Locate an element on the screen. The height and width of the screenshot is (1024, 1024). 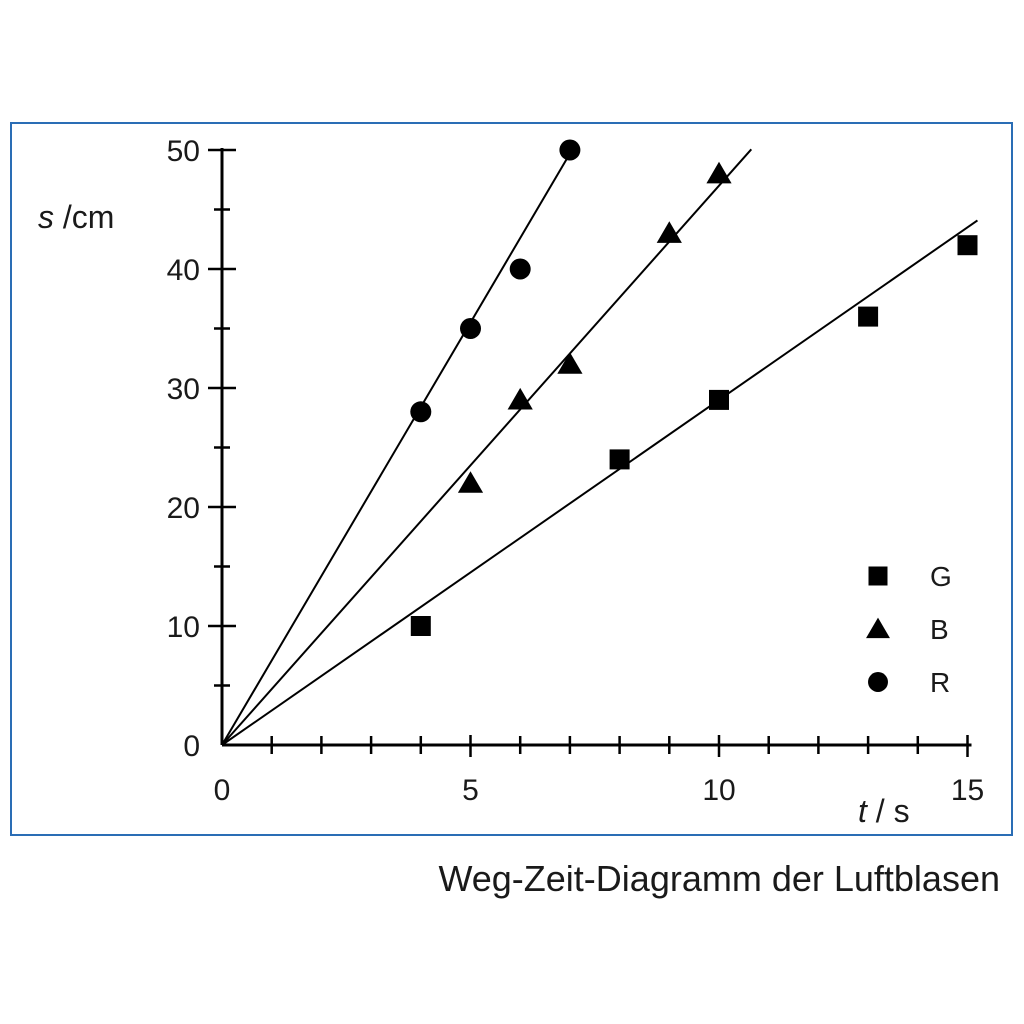
y-tick-label: 10 is located at coordinates (183, 627).